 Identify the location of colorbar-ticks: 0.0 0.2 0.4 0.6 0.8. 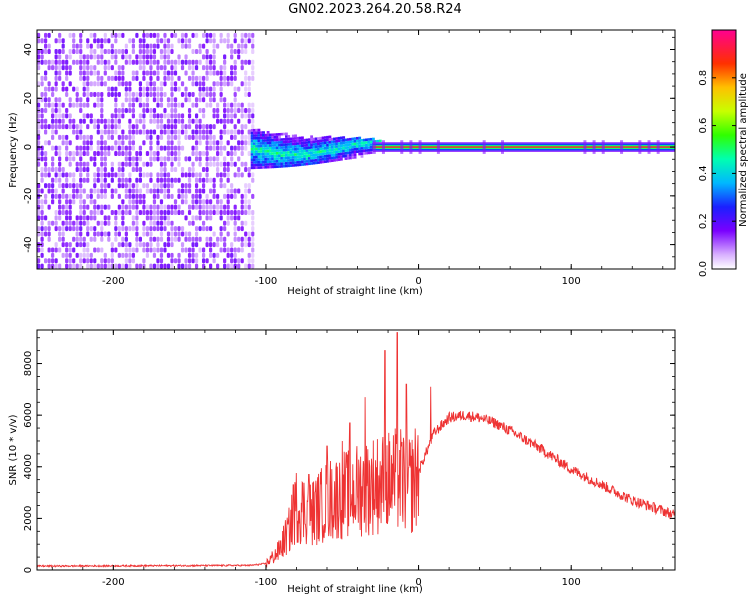
(717, 173).